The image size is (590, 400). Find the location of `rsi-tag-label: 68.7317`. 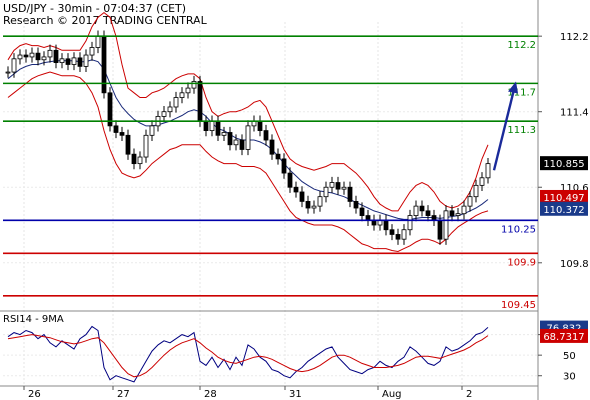

rsi-tag-label: 68.7317 is located at coordinates (563, 337).